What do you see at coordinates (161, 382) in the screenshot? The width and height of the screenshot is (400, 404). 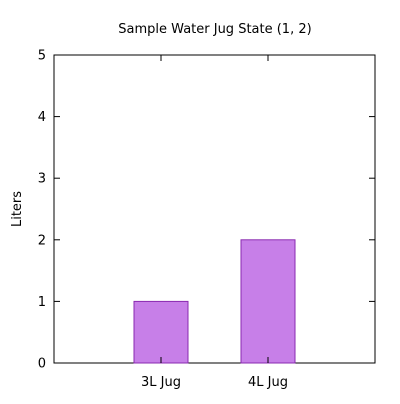 I see `x-tick-label: 3L Jug` at bounding box center [161, 382].